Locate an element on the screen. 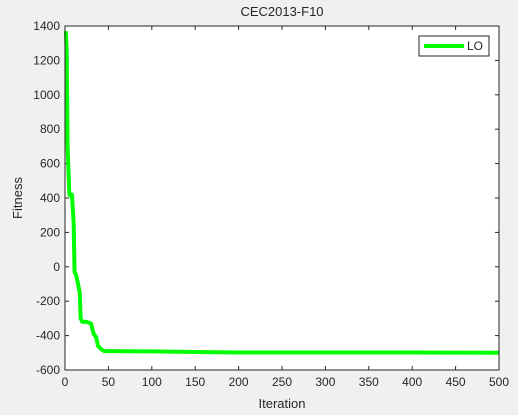 The image size is (518, 415). legend-label: LO is located at coordinates (475, 46).